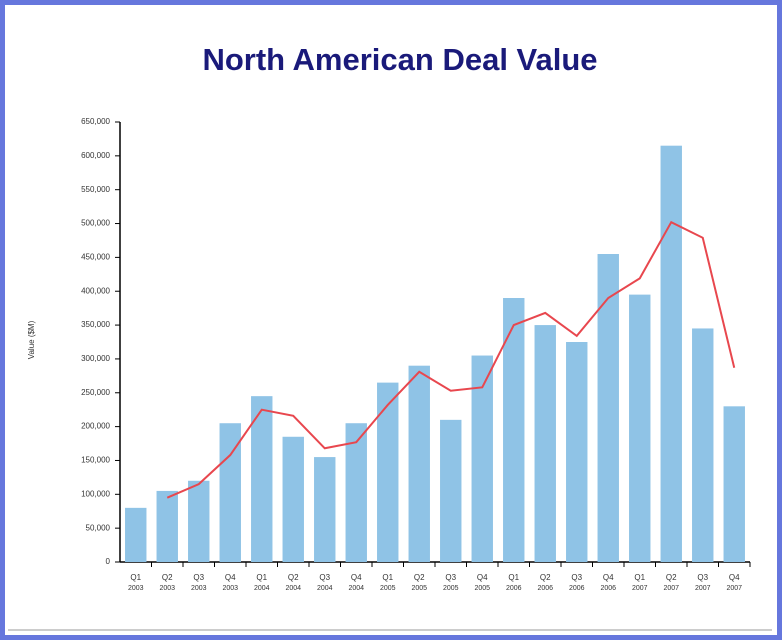 The height and width of the screenshot is (640, 782). I want to click on y-tick-label: 650,000, so click(95, 121).